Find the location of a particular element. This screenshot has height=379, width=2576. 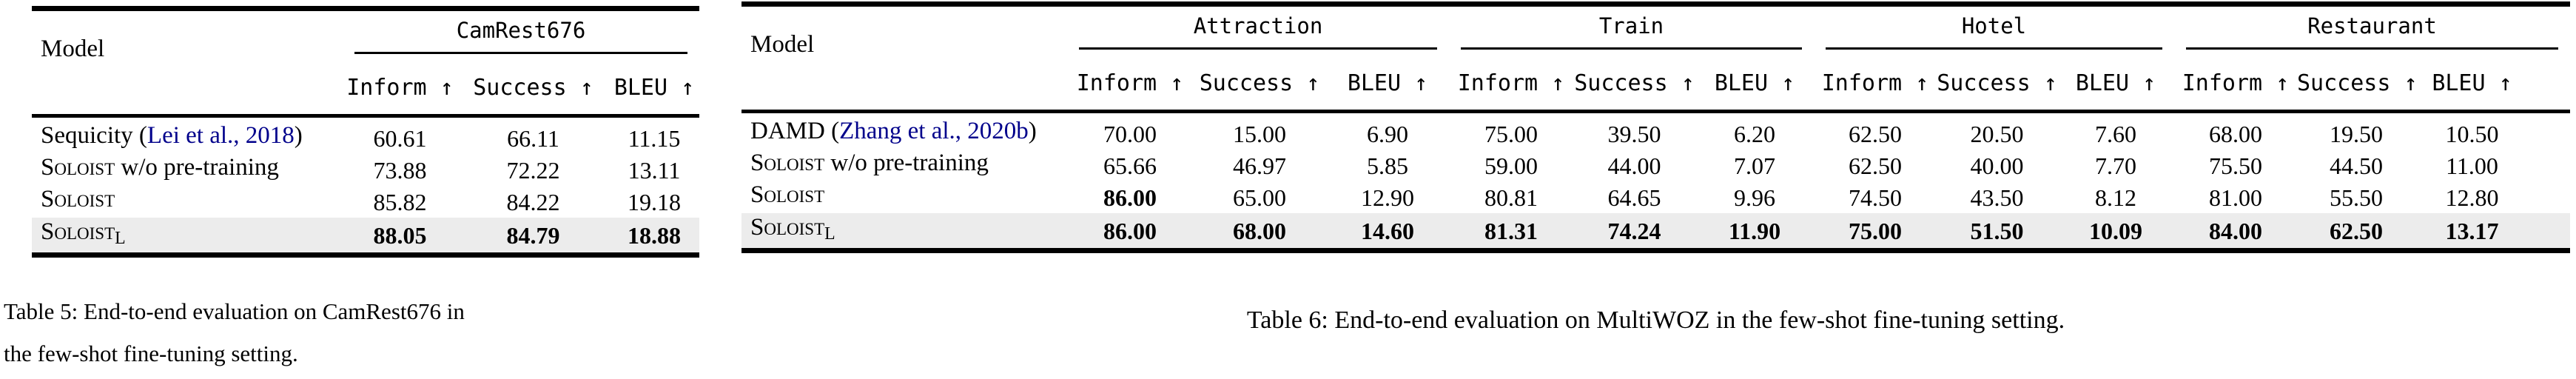

bleu-value: 13.11 is located at coordinates (654, 170).